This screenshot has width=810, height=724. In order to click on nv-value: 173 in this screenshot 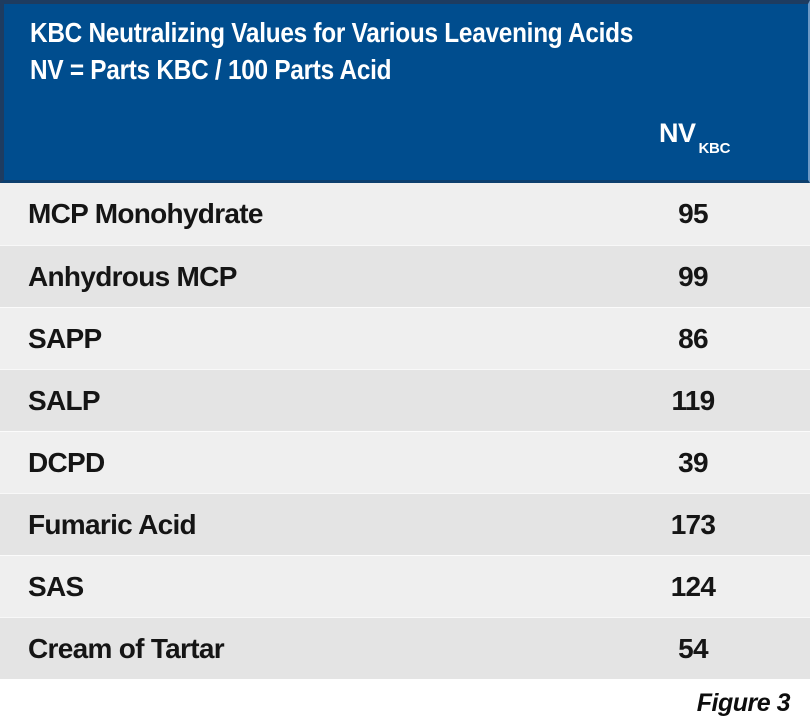, I will do `click(693, 524)`.